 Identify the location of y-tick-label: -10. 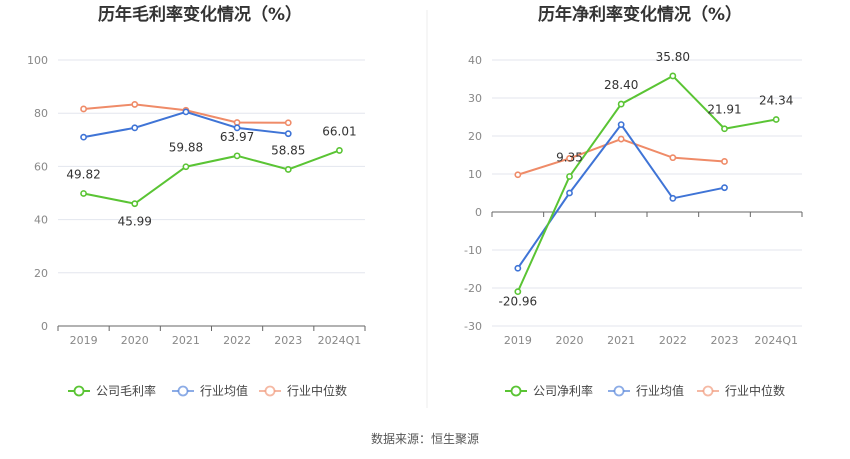
(473, 250).